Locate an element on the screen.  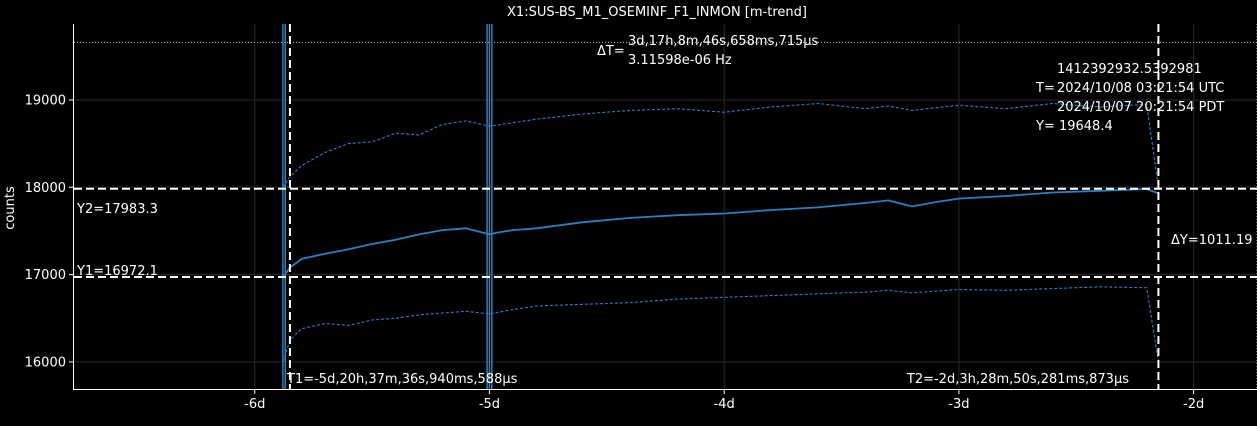
readout-t-prefix: T= is located at coordinates (1045, 88).